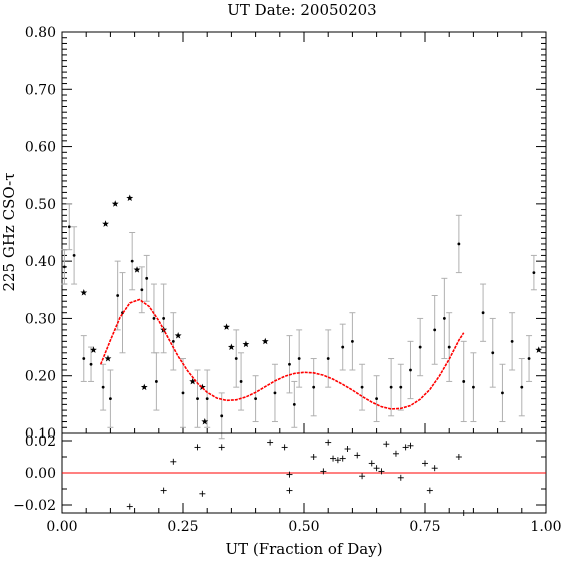 This screenshot has height=579, width=574. What do you see at coordinates (182, 527) in the screenshot?
I see `x-tick-label: 0.25` at bounding box center [182, 527].